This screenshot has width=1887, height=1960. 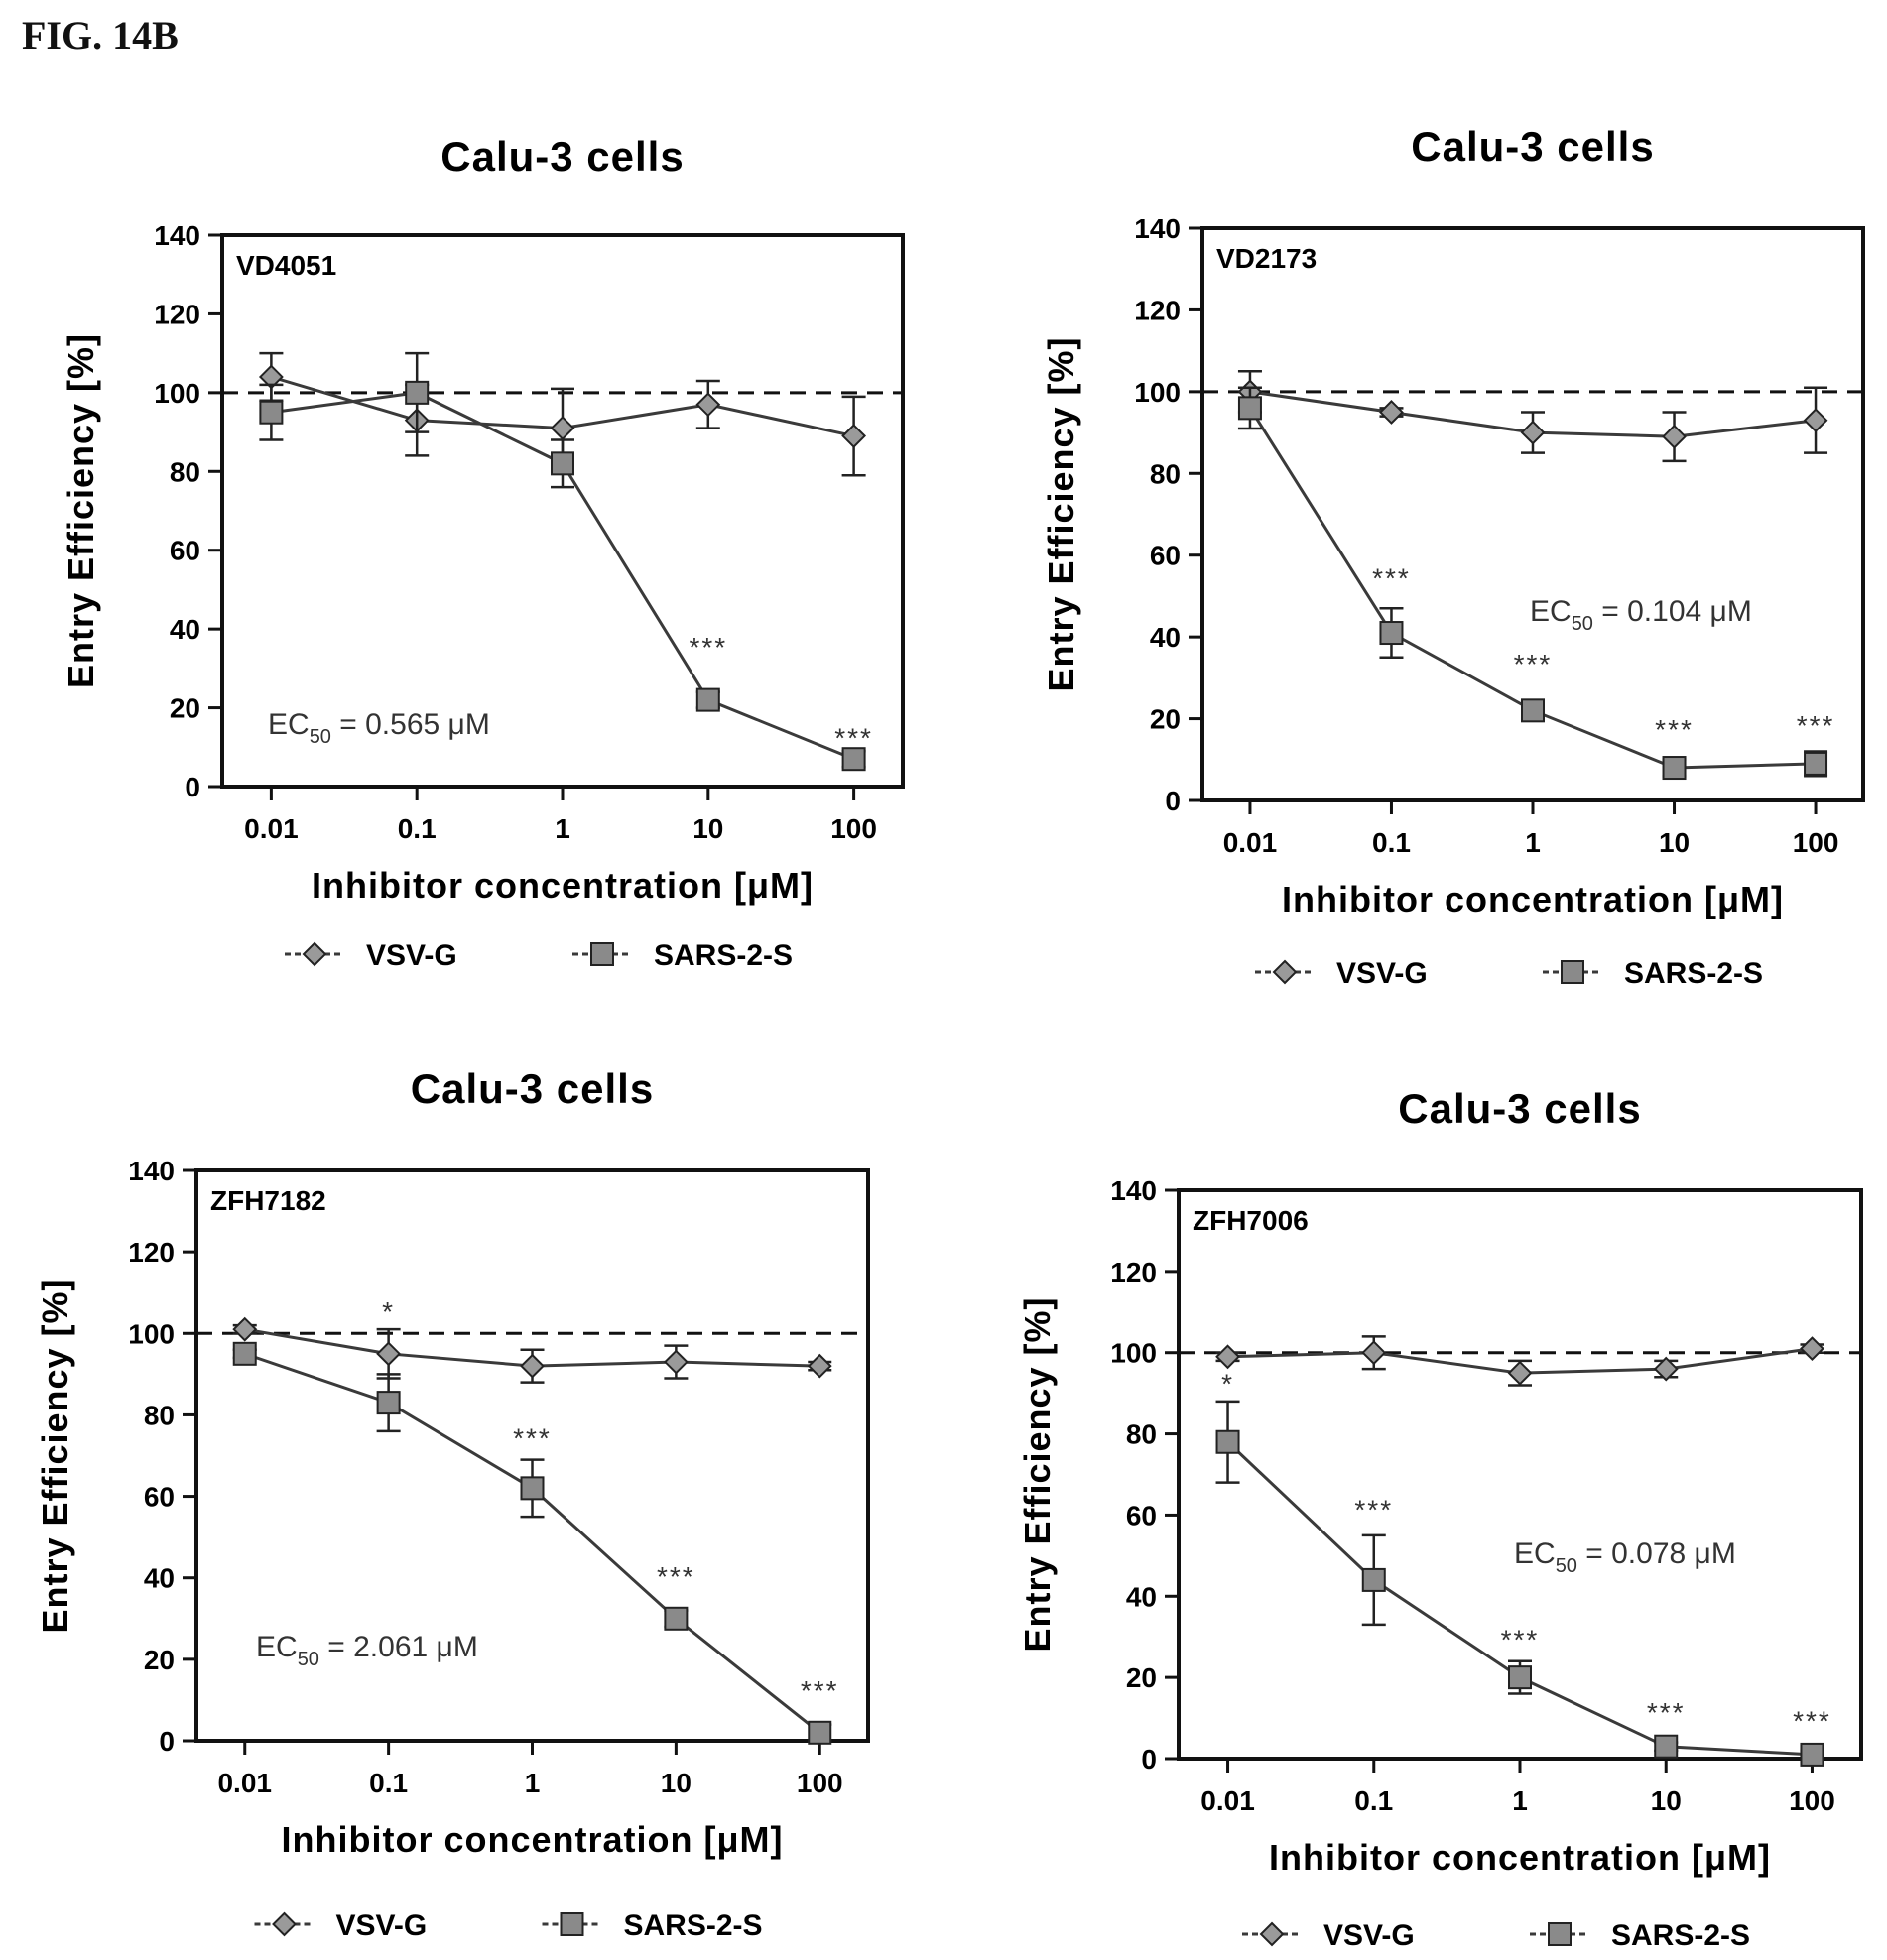 I want to click on ec50-annotation: EC50 = 2.061 μM, so click(x=367, y=1651).